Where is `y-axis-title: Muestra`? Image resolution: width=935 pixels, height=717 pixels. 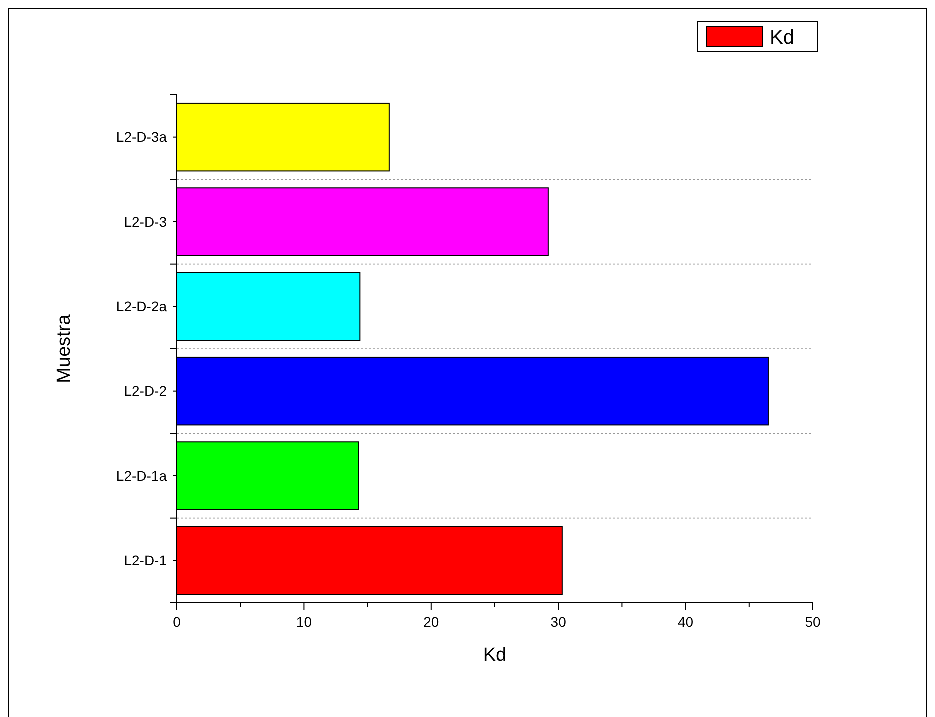
y-axis-title: Muestra is located at coordinates (64, 349).